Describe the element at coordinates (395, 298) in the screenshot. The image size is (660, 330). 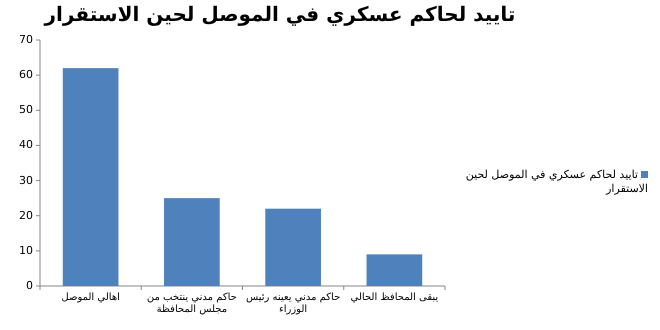
I see `x-tick-label: يبقى المحافظ الحالي` at that location.